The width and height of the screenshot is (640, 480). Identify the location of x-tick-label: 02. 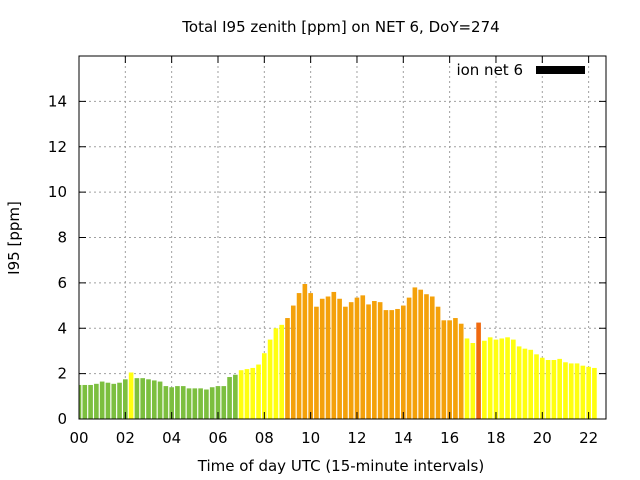
(125, 438).